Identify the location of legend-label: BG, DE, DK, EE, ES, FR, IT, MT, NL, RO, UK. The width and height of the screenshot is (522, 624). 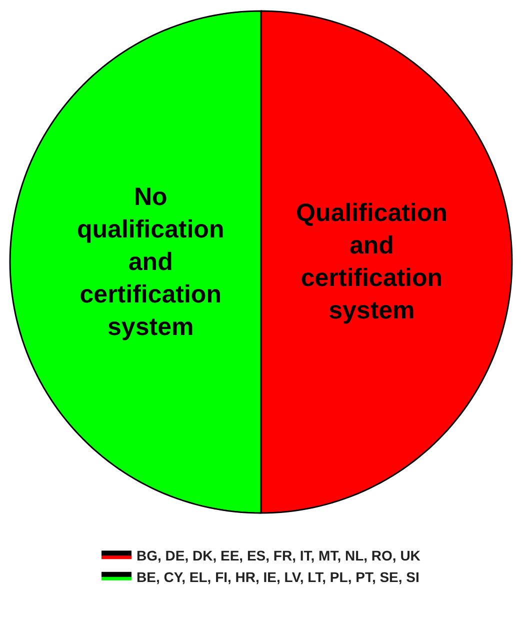
(278, 556).